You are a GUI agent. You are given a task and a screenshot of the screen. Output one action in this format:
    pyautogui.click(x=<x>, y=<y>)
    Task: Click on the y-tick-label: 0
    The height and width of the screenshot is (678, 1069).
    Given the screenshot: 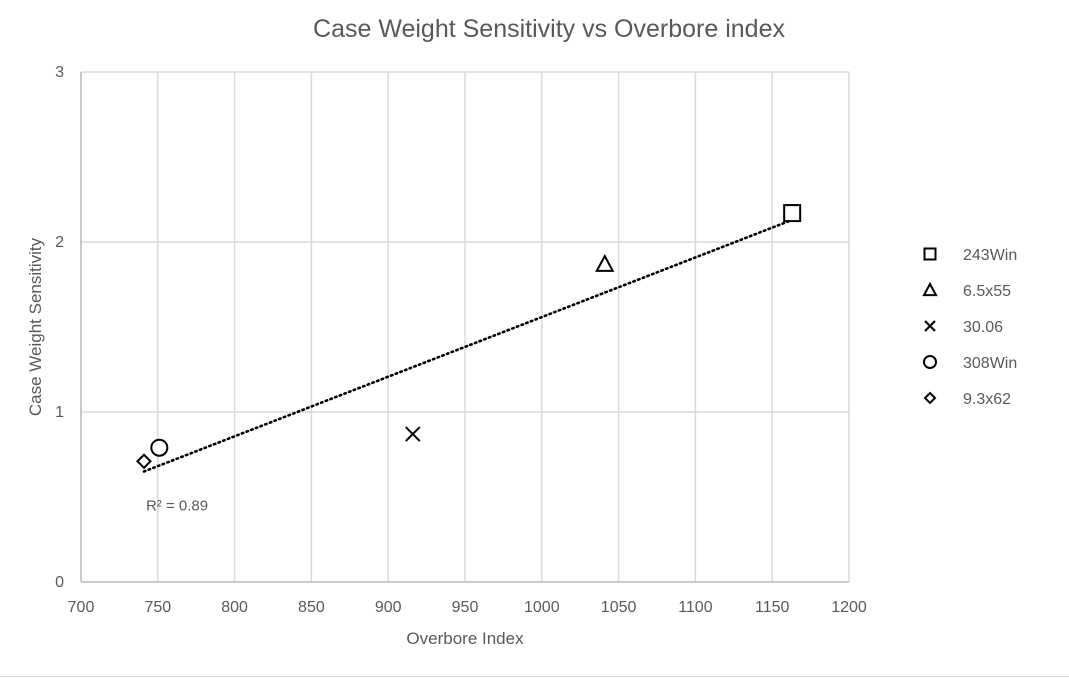 What is the action you would take?
    pyautogui.click(x=59, y=582)
    